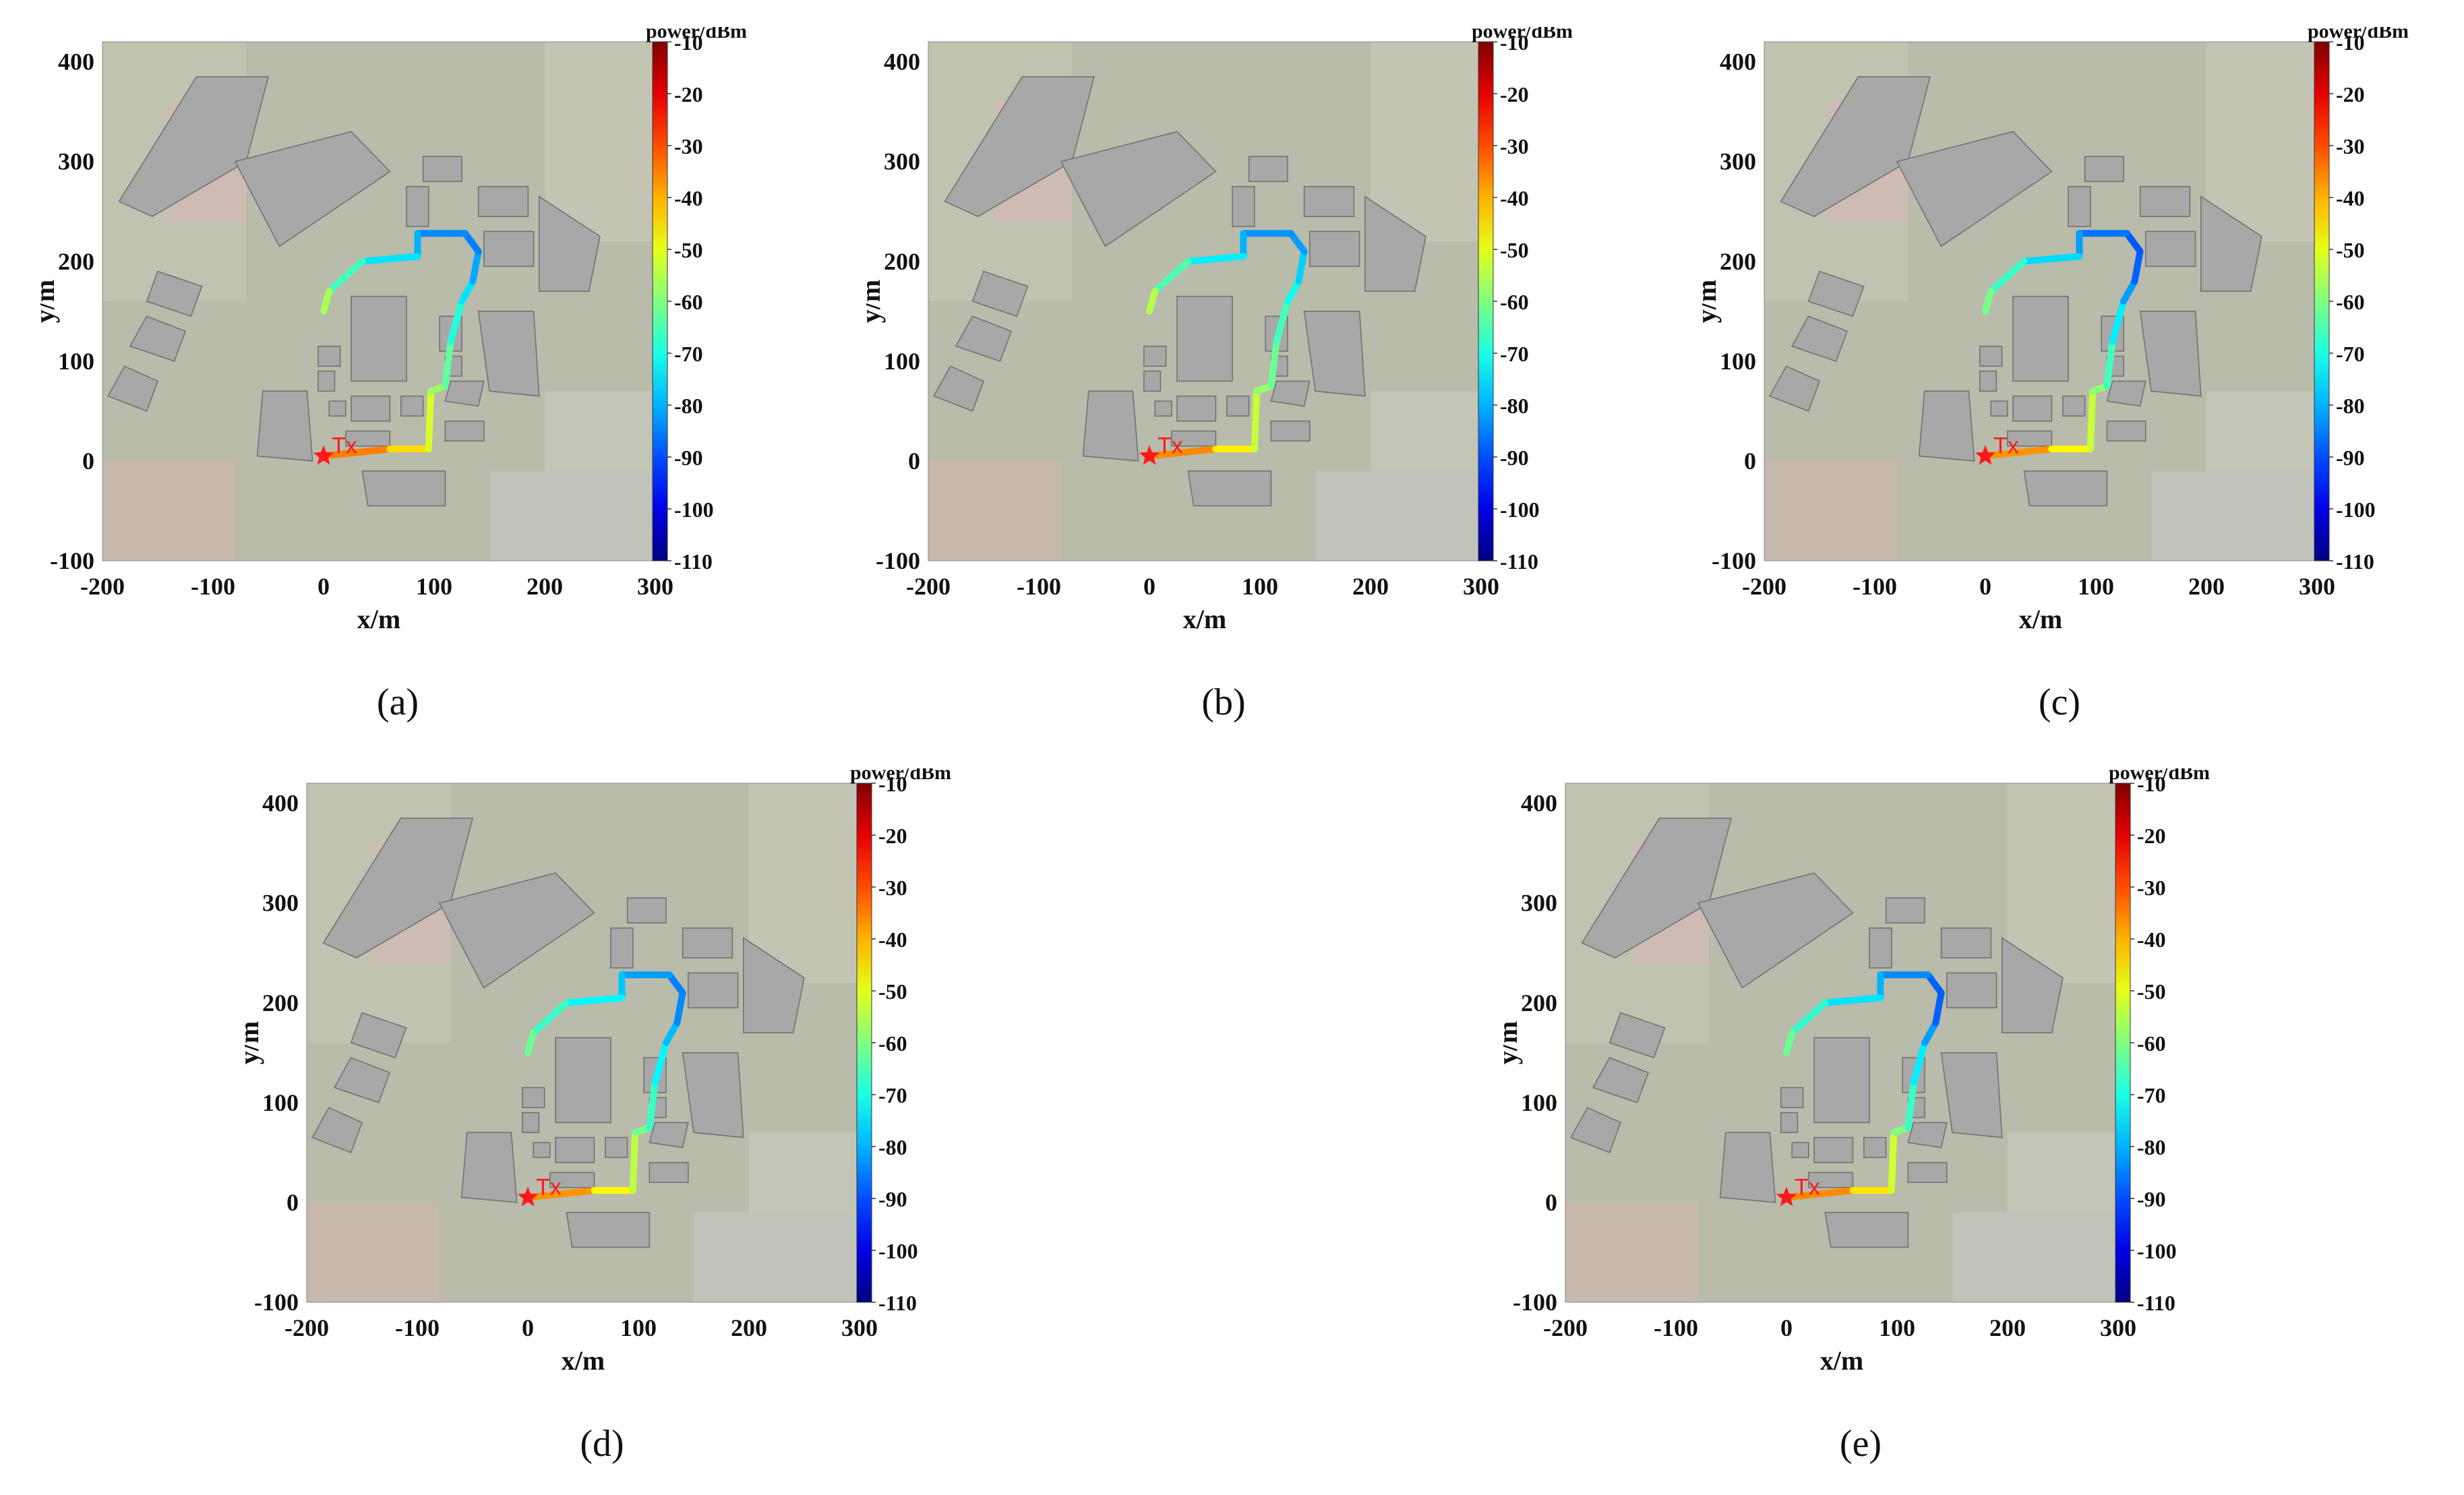 This screenshot has height=1495, width=2464. Describe the element at coordinates (1223, 702) in the screenshot. I see `panel-caption: (b)` at that location.